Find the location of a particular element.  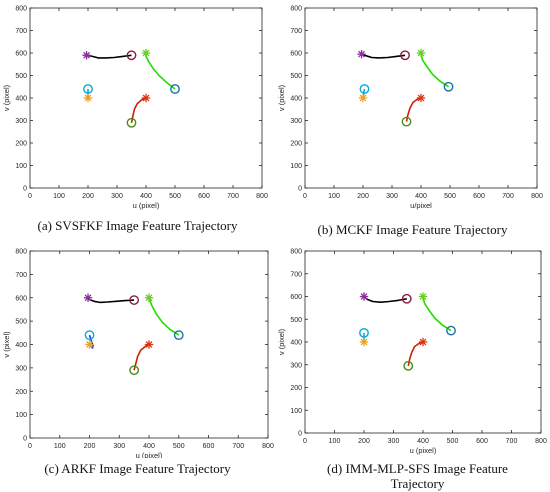

caption-d: (d) IMM-MLP-SFS Image Feature Trajectory is located at coordinates (417, 476).